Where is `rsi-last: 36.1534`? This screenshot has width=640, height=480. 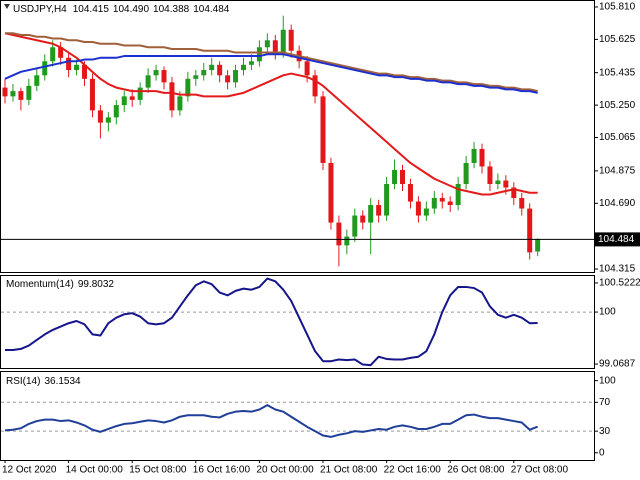 rsi-last: 36.1534 is located at coordinates (62, 381).